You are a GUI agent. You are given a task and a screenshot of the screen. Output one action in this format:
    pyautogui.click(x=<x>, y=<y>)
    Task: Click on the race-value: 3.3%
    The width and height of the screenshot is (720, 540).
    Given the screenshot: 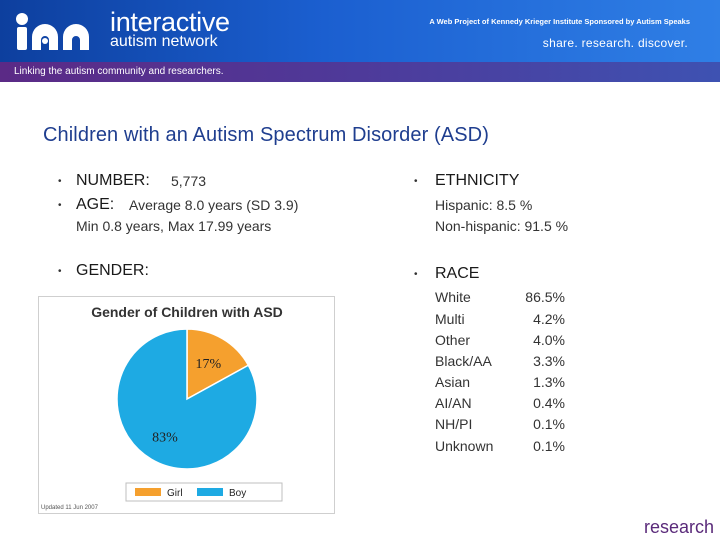 What is the action you would take?
    pyautogui.click(x=549, y=361)
    